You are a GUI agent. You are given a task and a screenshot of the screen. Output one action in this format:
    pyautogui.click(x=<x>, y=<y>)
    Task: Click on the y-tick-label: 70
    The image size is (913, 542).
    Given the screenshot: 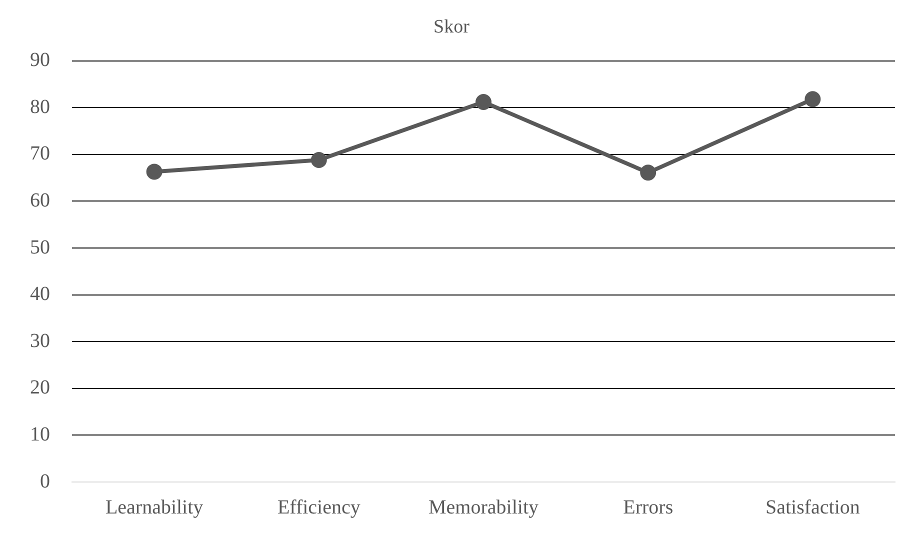 What is the action you would take?
    pyautogui.click(x=40, y=153)
    